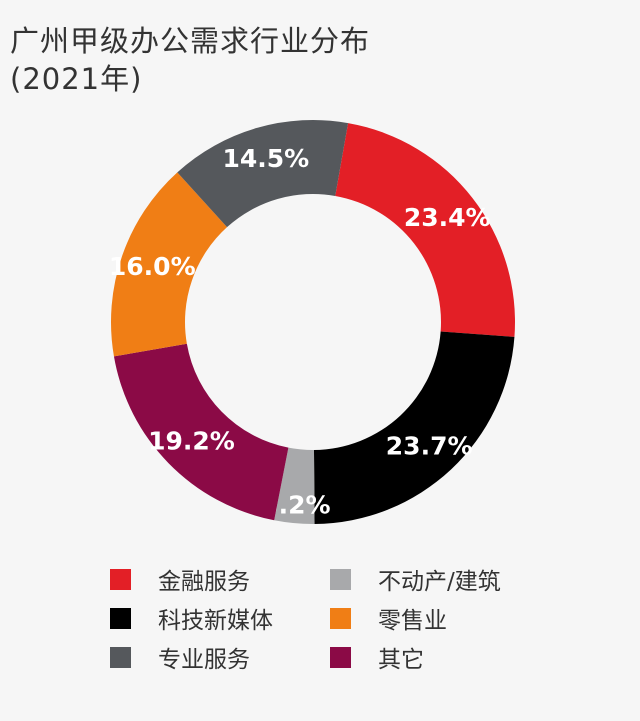  I want to click on chart-legend: 金融服务 不动产/建筑科技新媒体 零售业专业服务 其它, so click(345, 618).